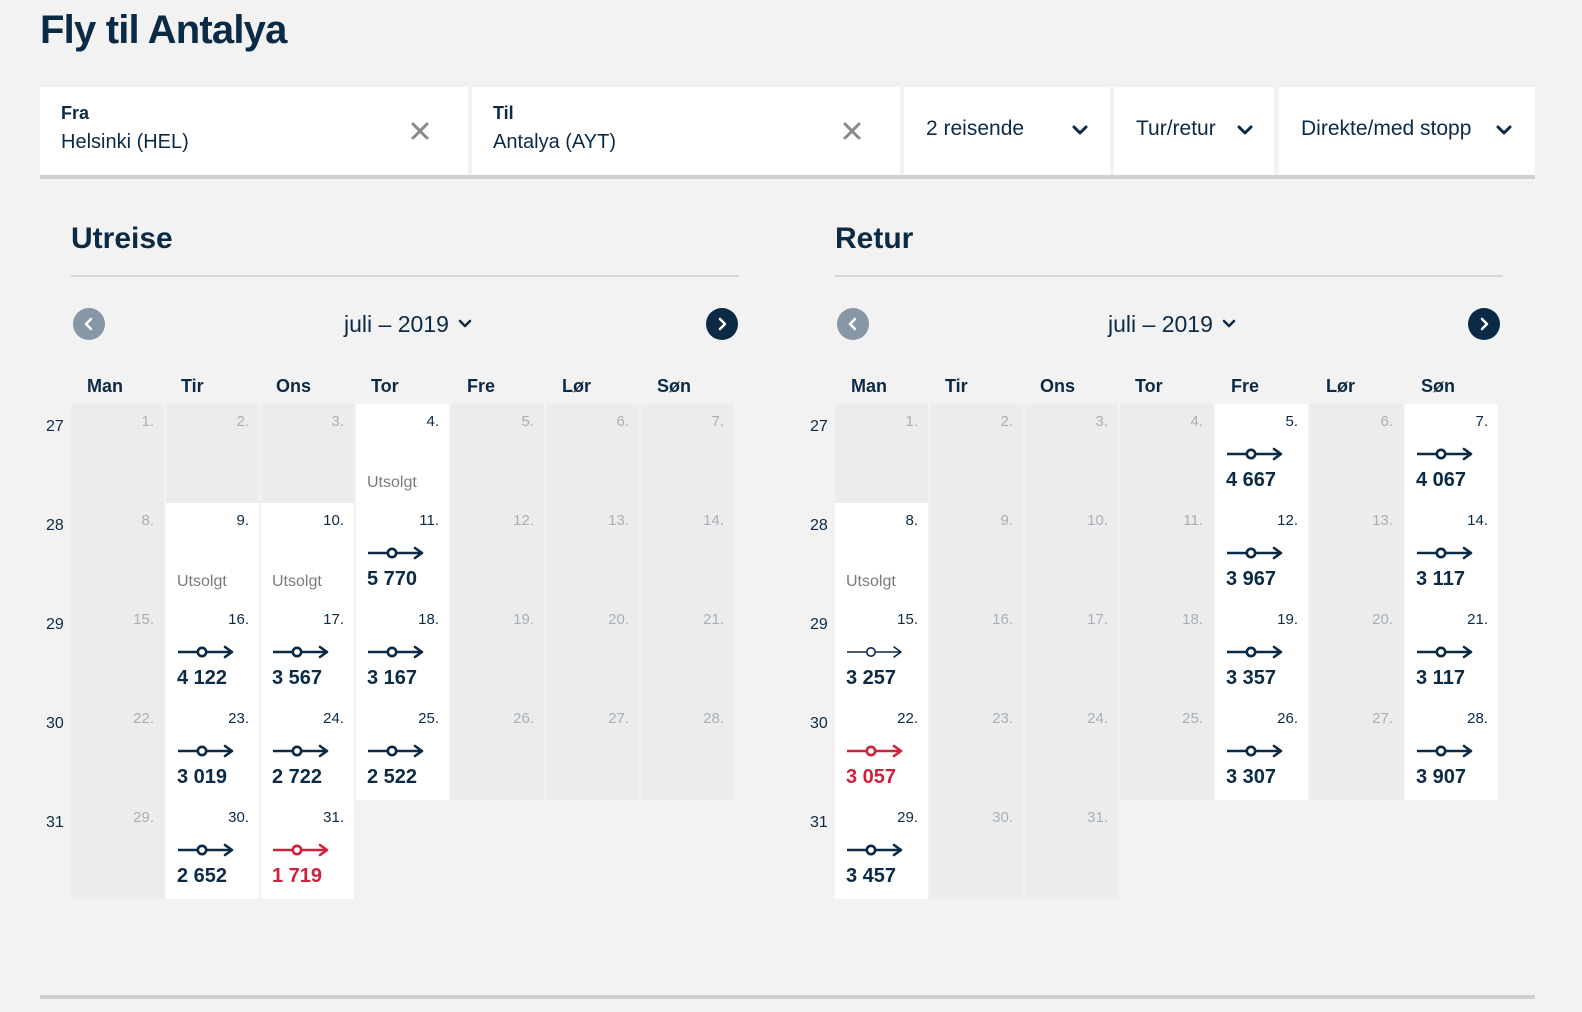 The image size is (1582, 1012). I want to click on clear-from-icon, so click(420, 131).